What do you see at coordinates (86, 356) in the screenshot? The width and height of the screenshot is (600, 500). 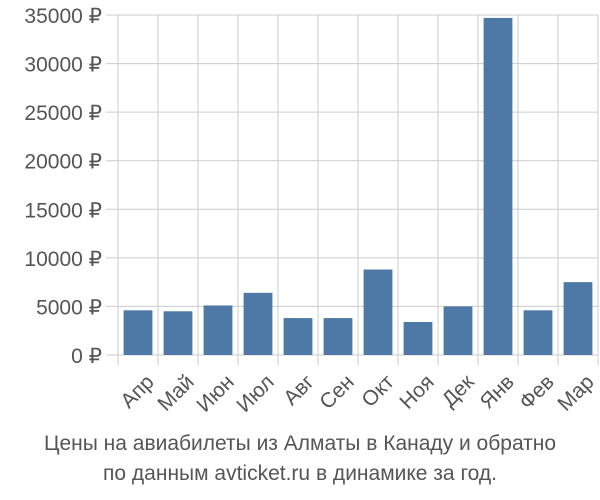 I see `y-tick-label: 0 ₽` at bounding box center [86, 356].